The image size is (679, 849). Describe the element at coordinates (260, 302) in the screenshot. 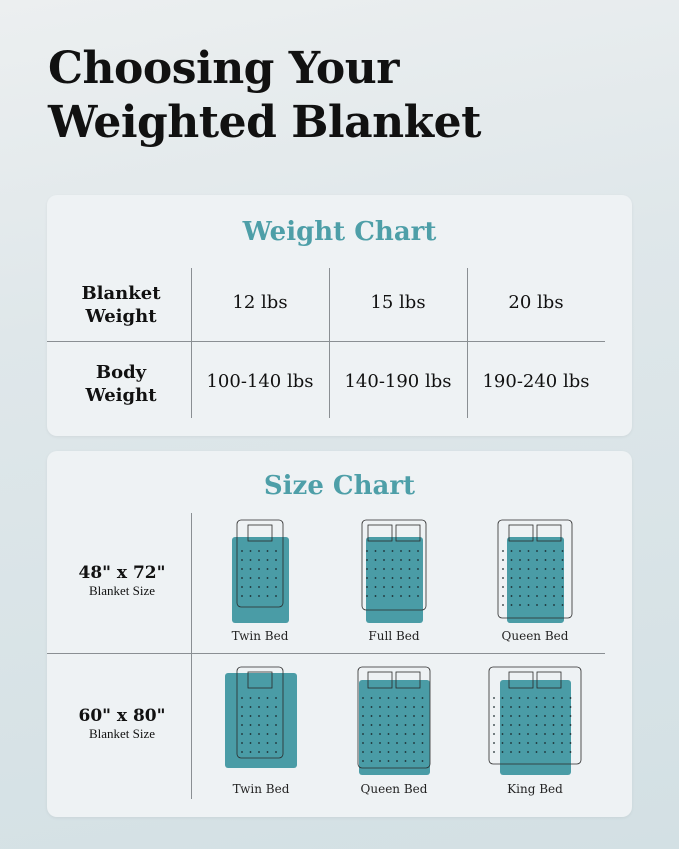

I see `blanket-weight-cell: 12 lbs` at that location.